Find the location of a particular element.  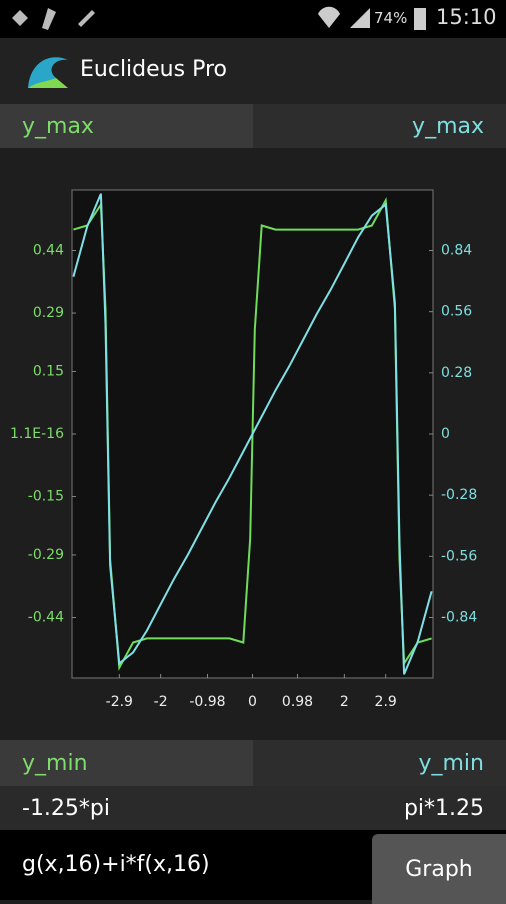

x-tick-label: -2.9 is located at coordinates (119, 702).